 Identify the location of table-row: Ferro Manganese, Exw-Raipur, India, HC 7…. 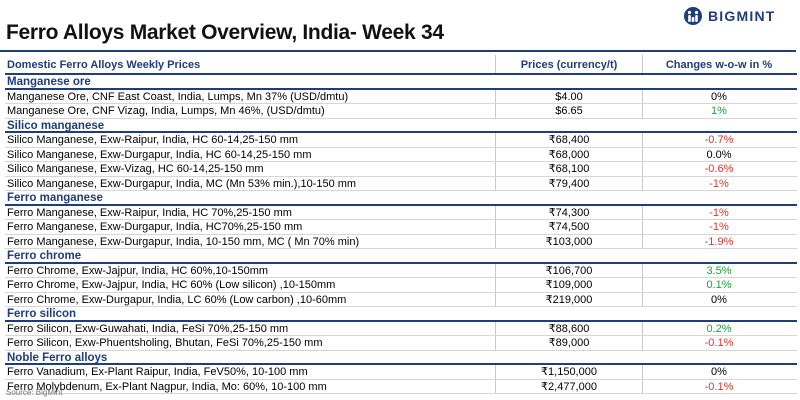
(401, 212).